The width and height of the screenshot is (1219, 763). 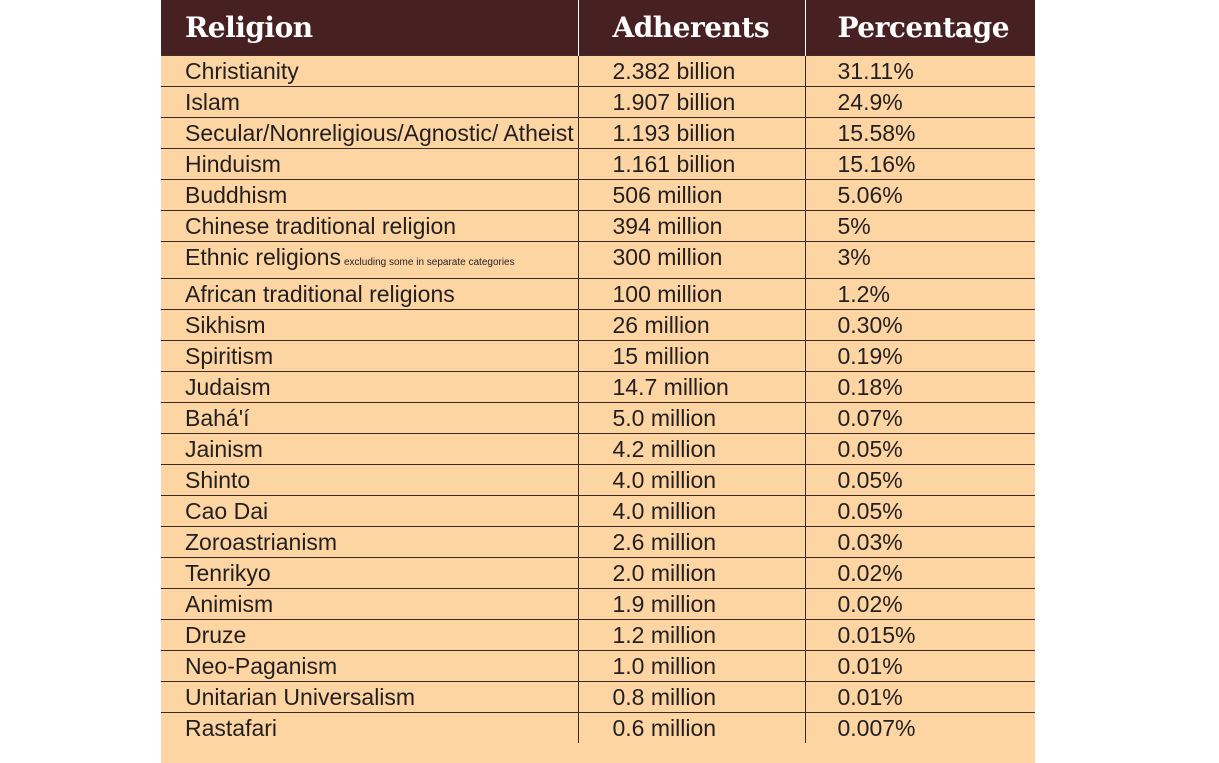 I want to click on religion-cell: Bahá'í, so click(x=370, y=418).